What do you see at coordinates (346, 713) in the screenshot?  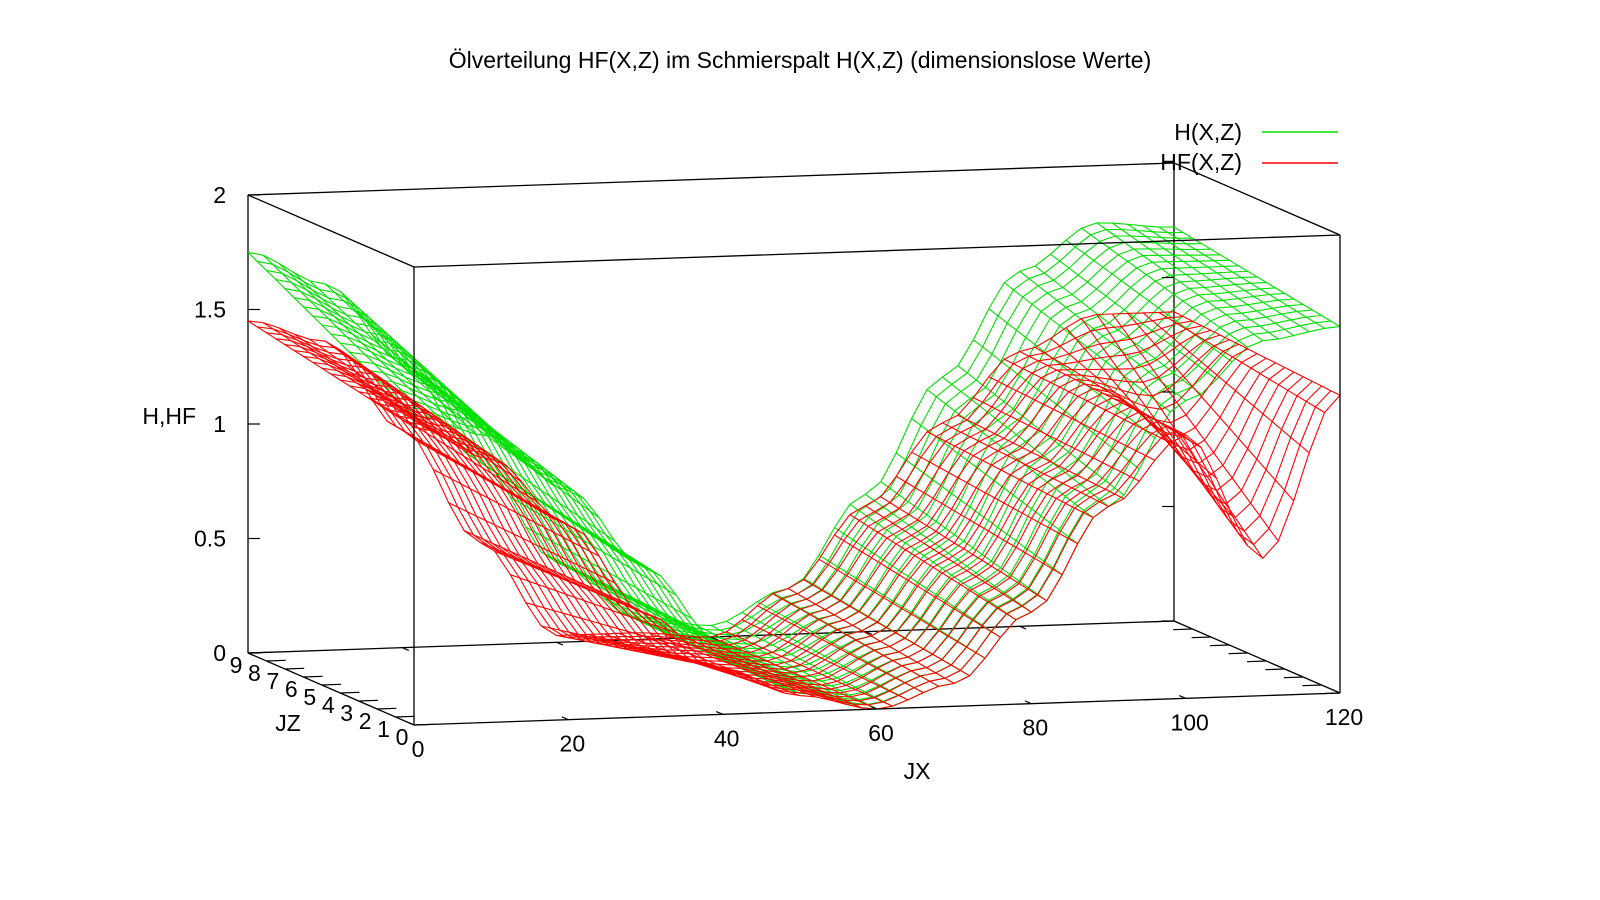 I see `y-tick-label: 3` at bounding box center [346, 713].